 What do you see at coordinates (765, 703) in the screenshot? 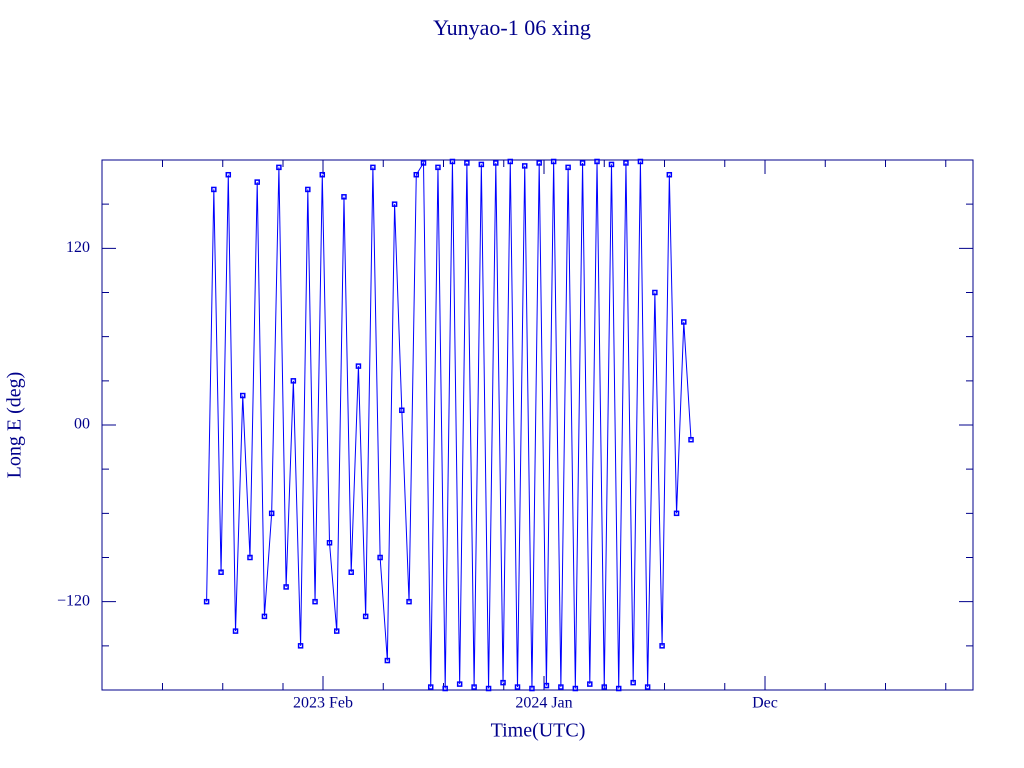
I see `x-tick-label: Dec` at bounding box center [765, 703].